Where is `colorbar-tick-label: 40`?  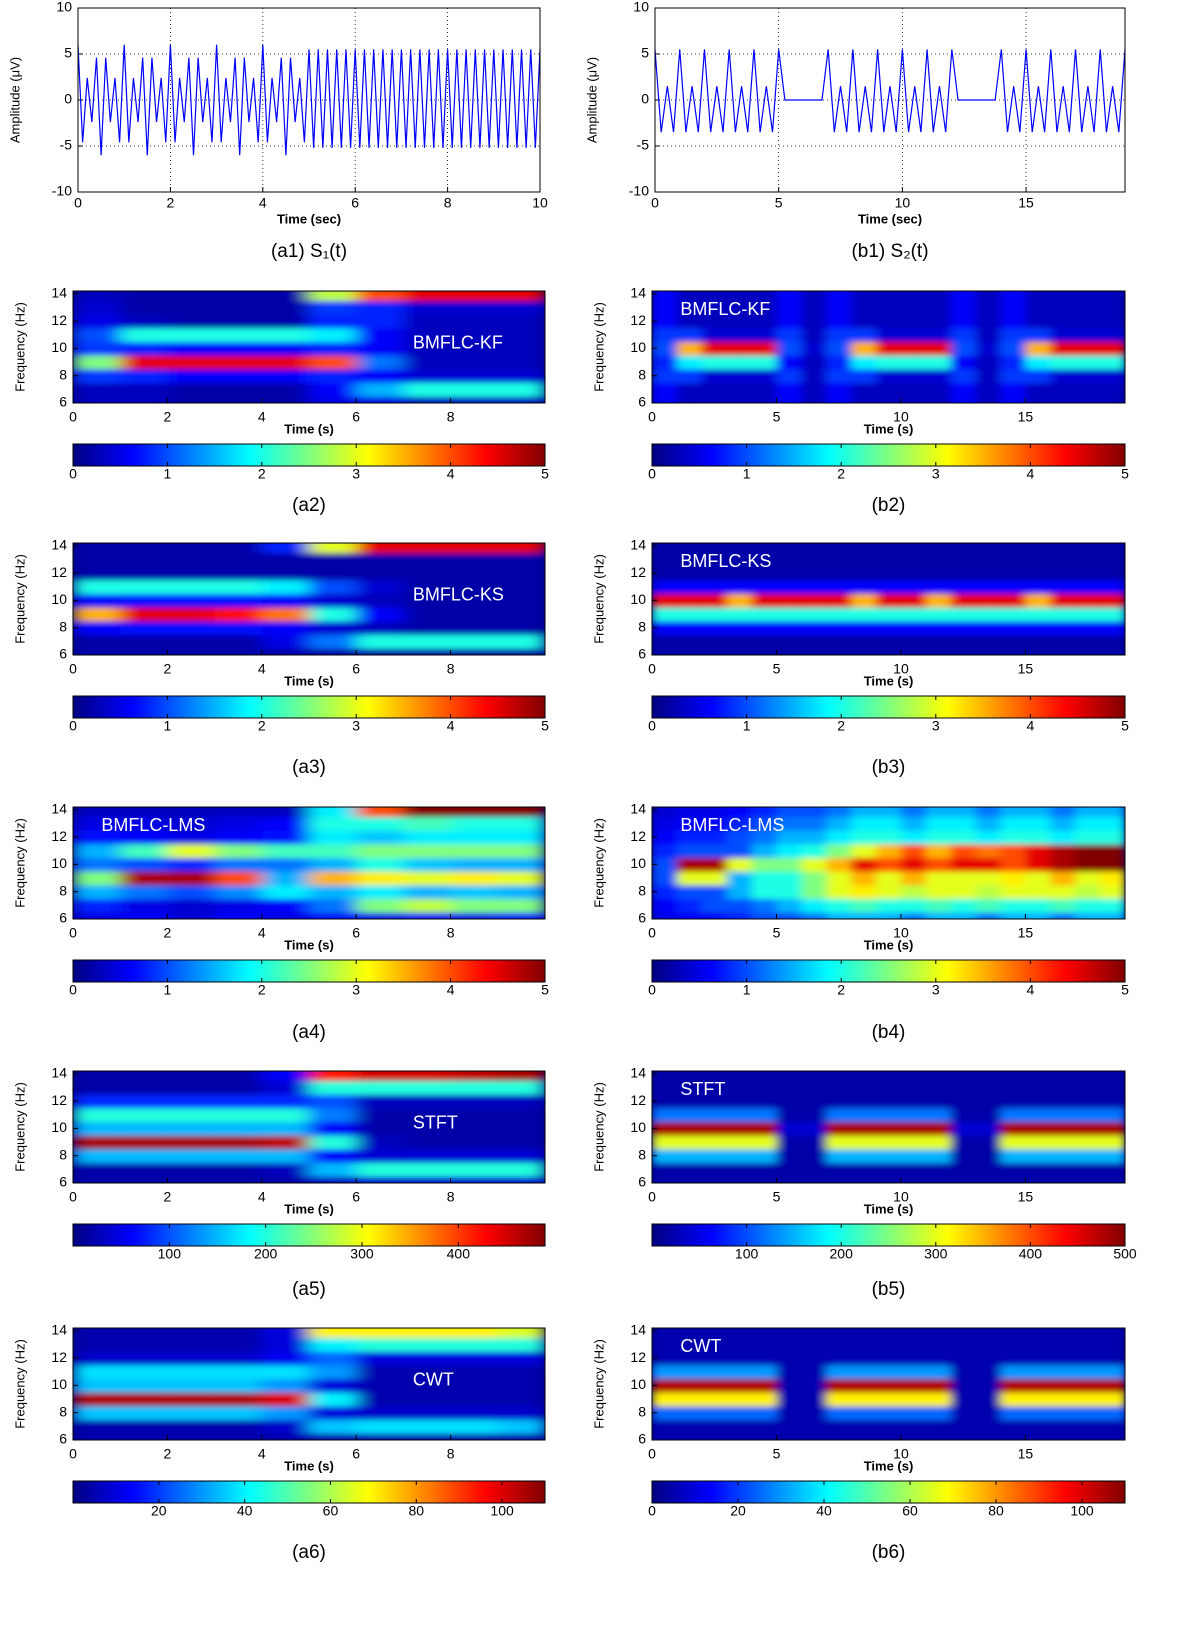
colorbar-tick-label: 40 is located at coordinates (245, 1511).